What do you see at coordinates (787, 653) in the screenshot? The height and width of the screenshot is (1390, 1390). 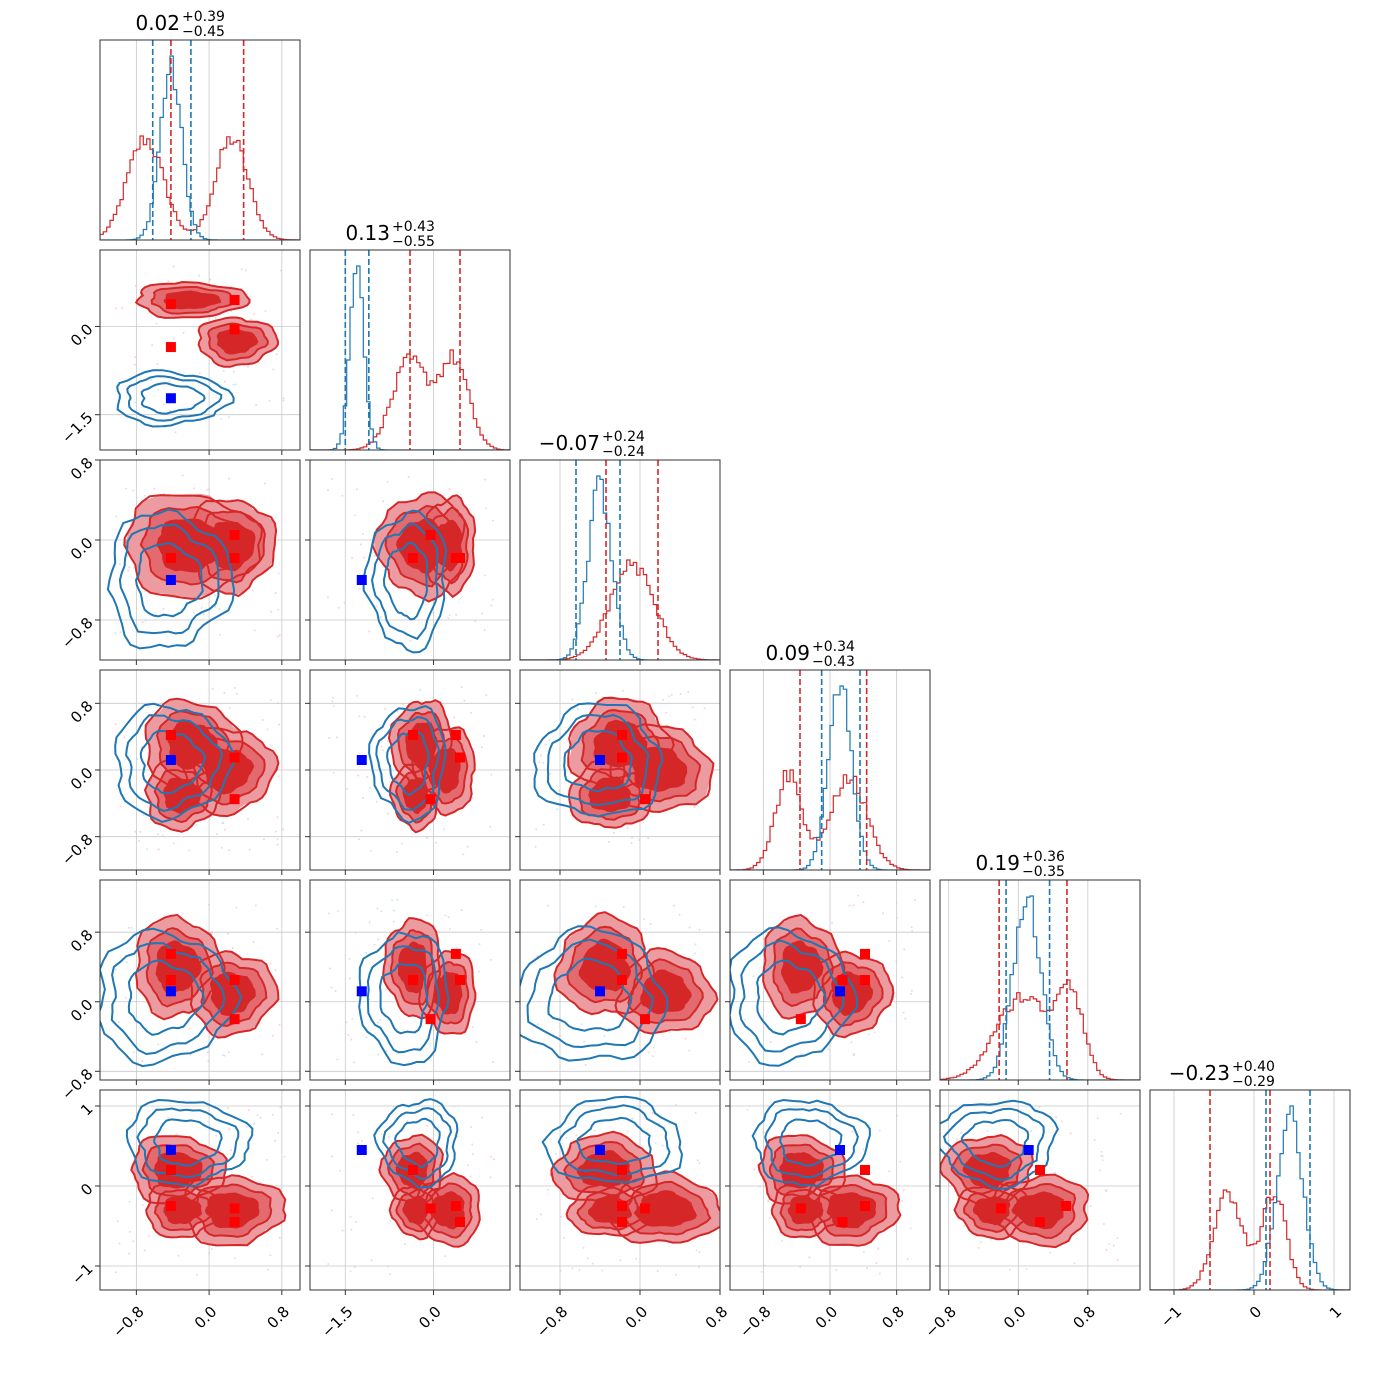 I see `panel-title-value: 0.09` at bounding box center [787, 653].